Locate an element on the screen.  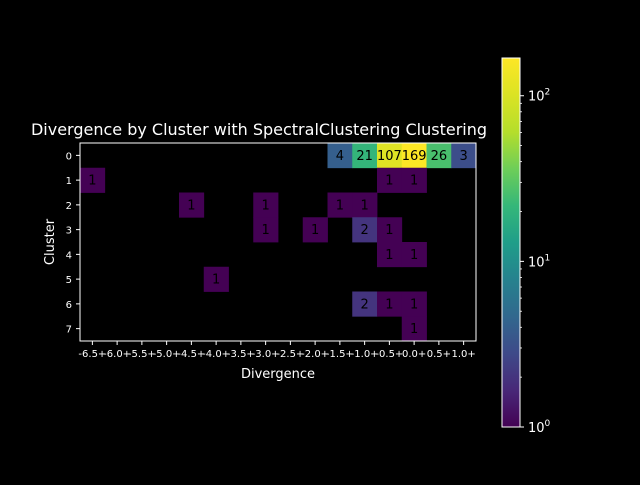
x-tick-label: 0.0+ is located at coordinates (414, 354).